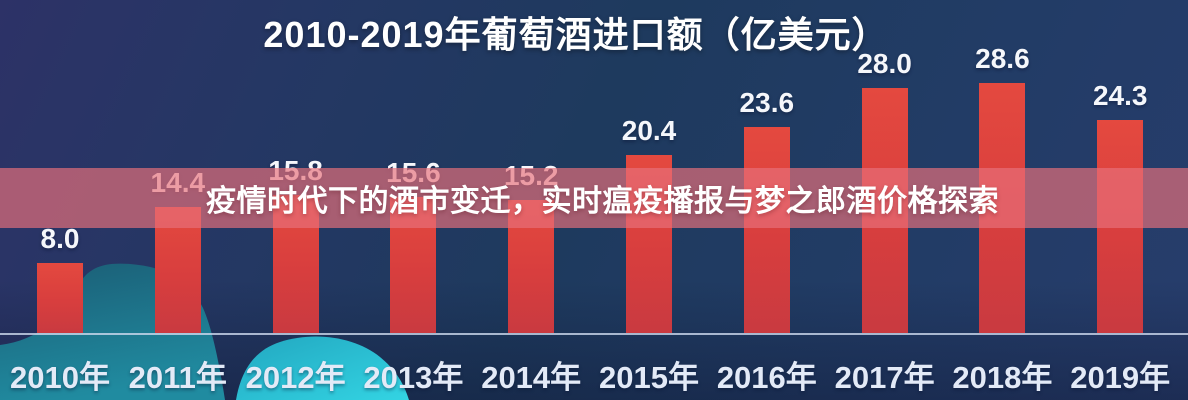 The height and width of the screenshot is (400, 1188). What do you see at coordinates (649, 377) in the screenshot?
I see `x-axis-label: 2015年` at bounding box center [649, 377].